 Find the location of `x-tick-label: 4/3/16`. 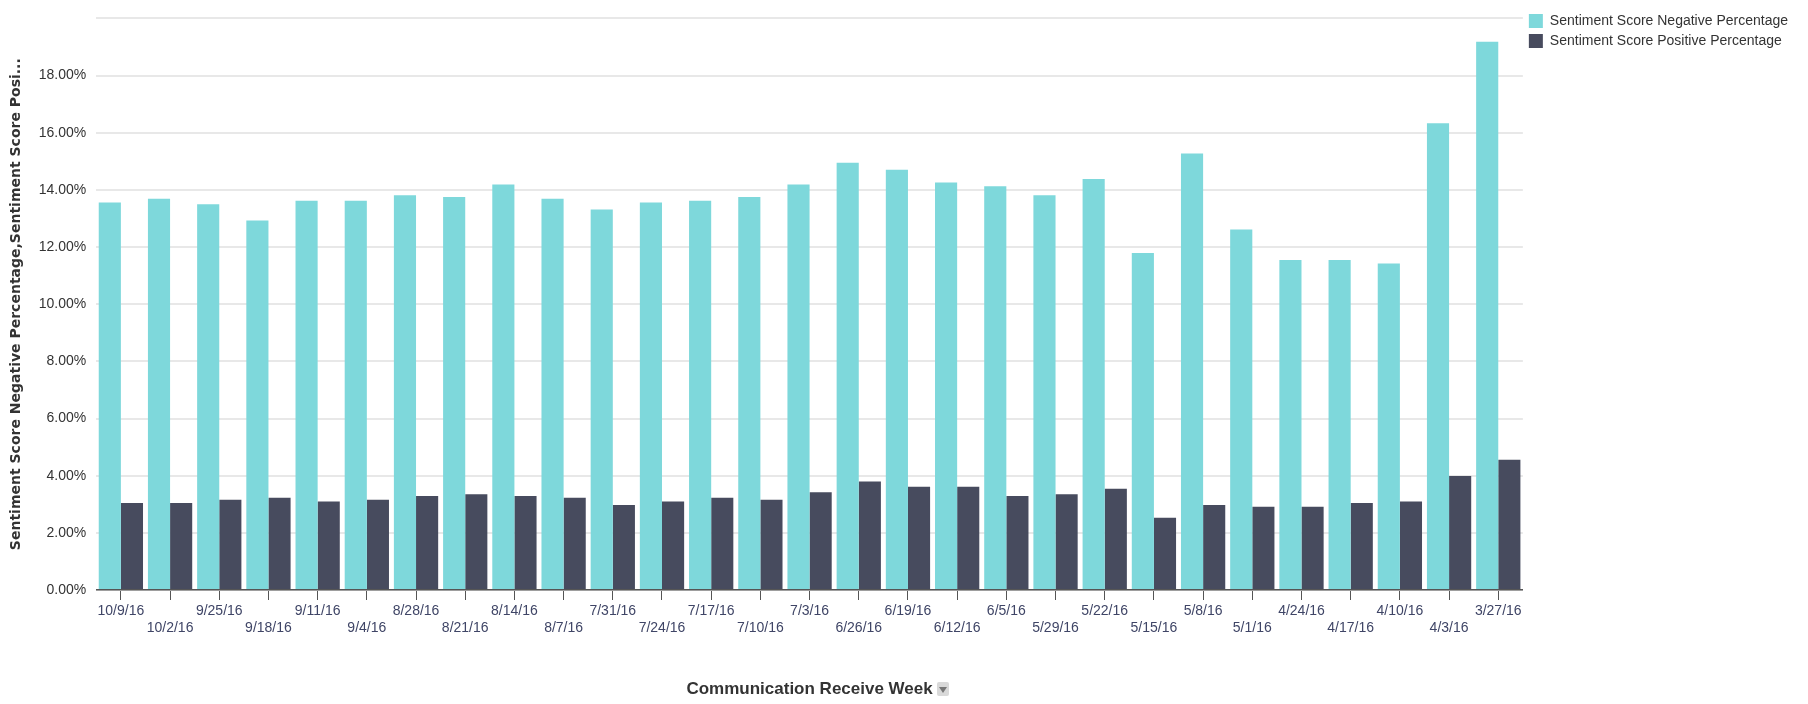

x-tick-label: 4/3/16 is located at coordinates (1449, 627).